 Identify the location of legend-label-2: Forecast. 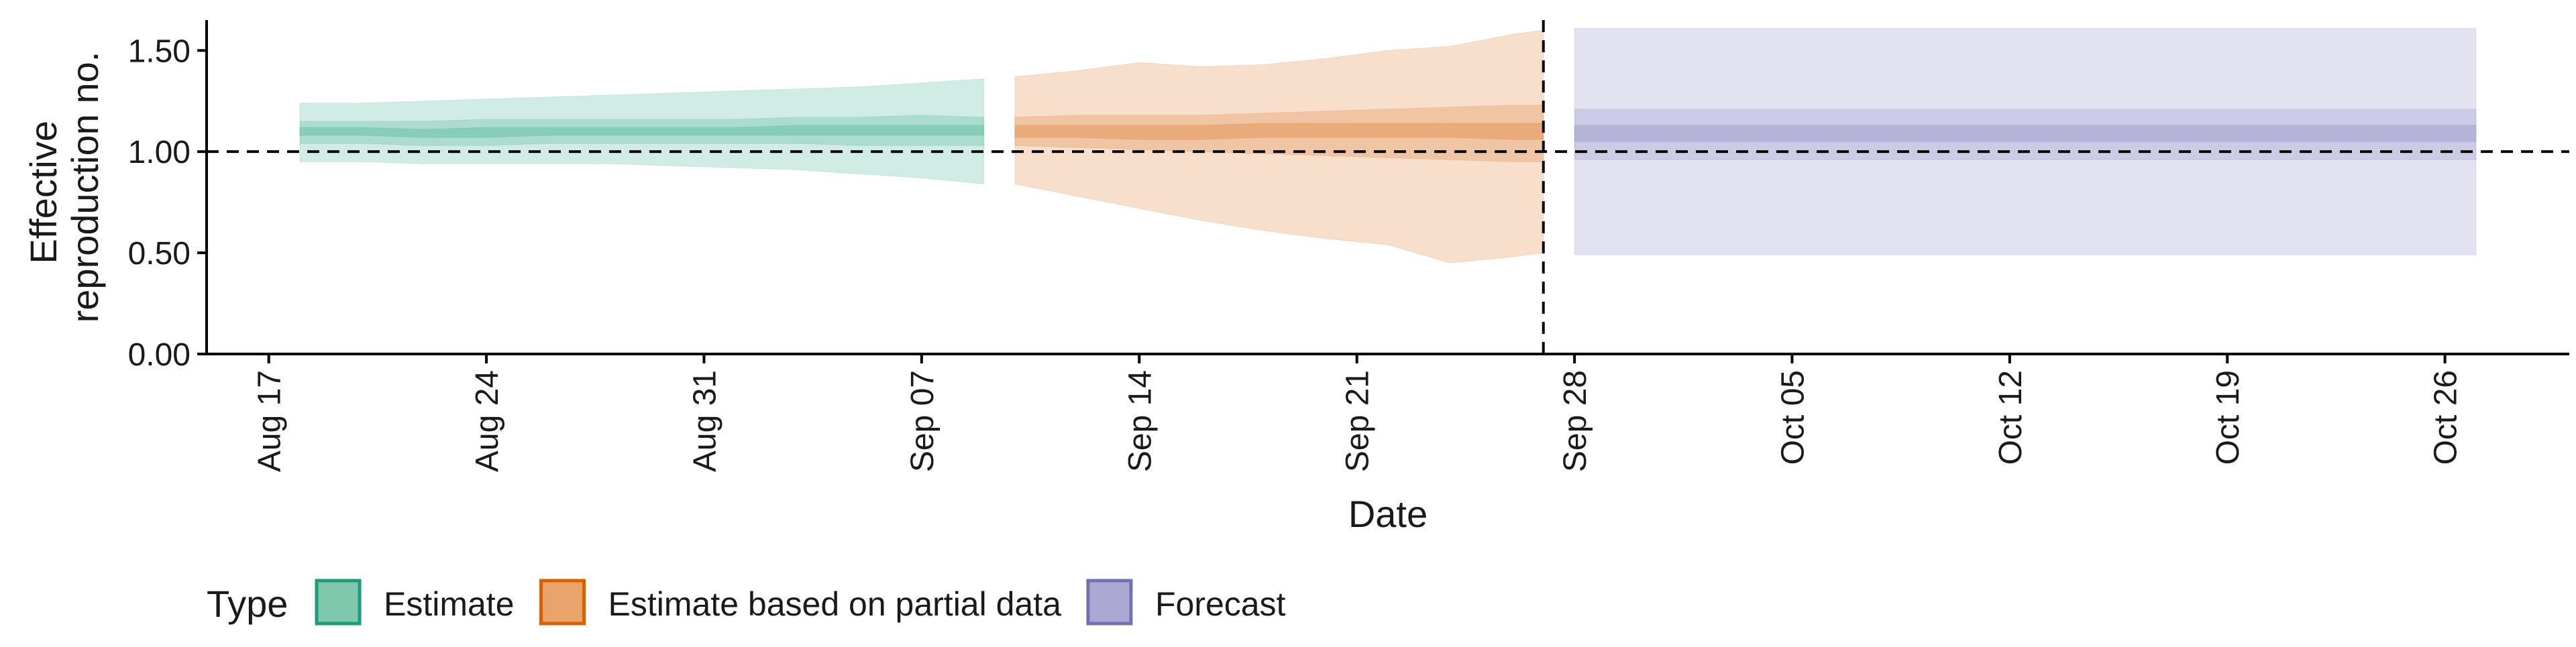
(1220, 604).